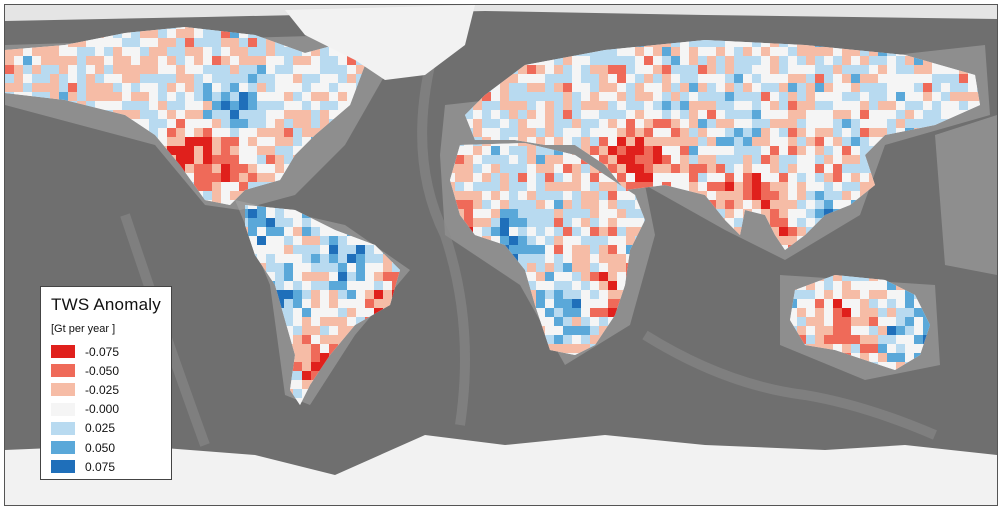 The height and width of the screenshot is (510, 1000). I want to click on continental-shelf, so click(966, 195).